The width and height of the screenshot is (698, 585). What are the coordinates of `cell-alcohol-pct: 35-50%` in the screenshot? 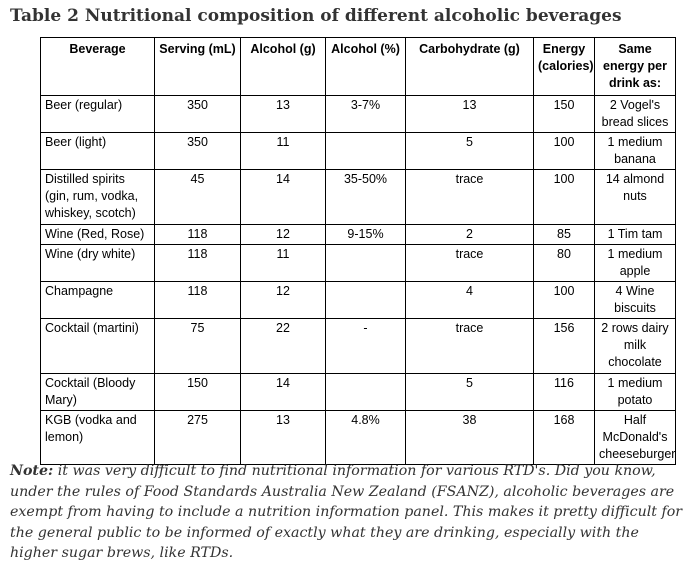 It's located at (365, 197).